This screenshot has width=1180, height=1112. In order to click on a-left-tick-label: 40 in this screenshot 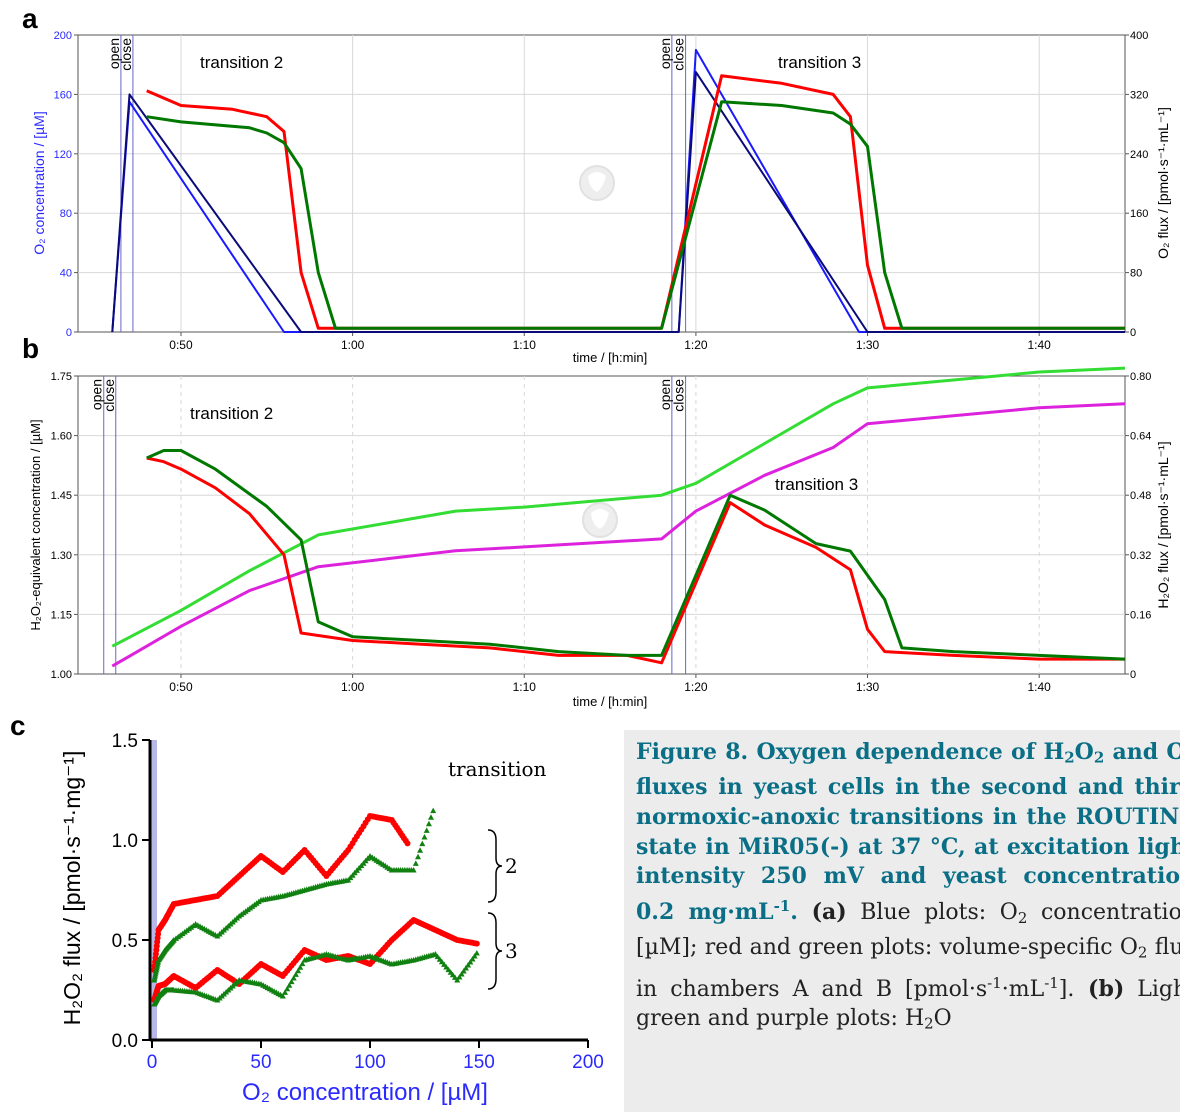, I will do `click(66, 274)`.